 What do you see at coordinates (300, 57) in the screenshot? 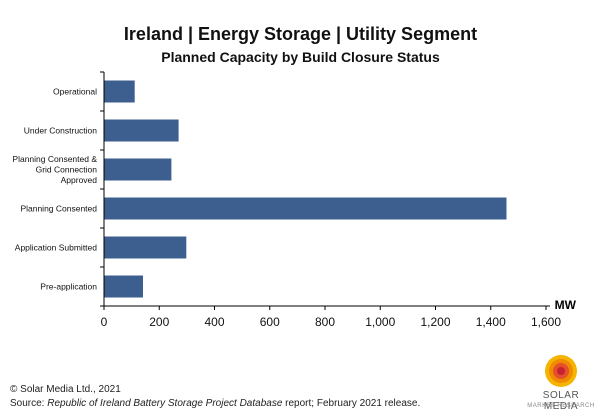
I see `chart-subtitle: Planned Capacity by Build Closure Status` at bounding box center [300, 57].